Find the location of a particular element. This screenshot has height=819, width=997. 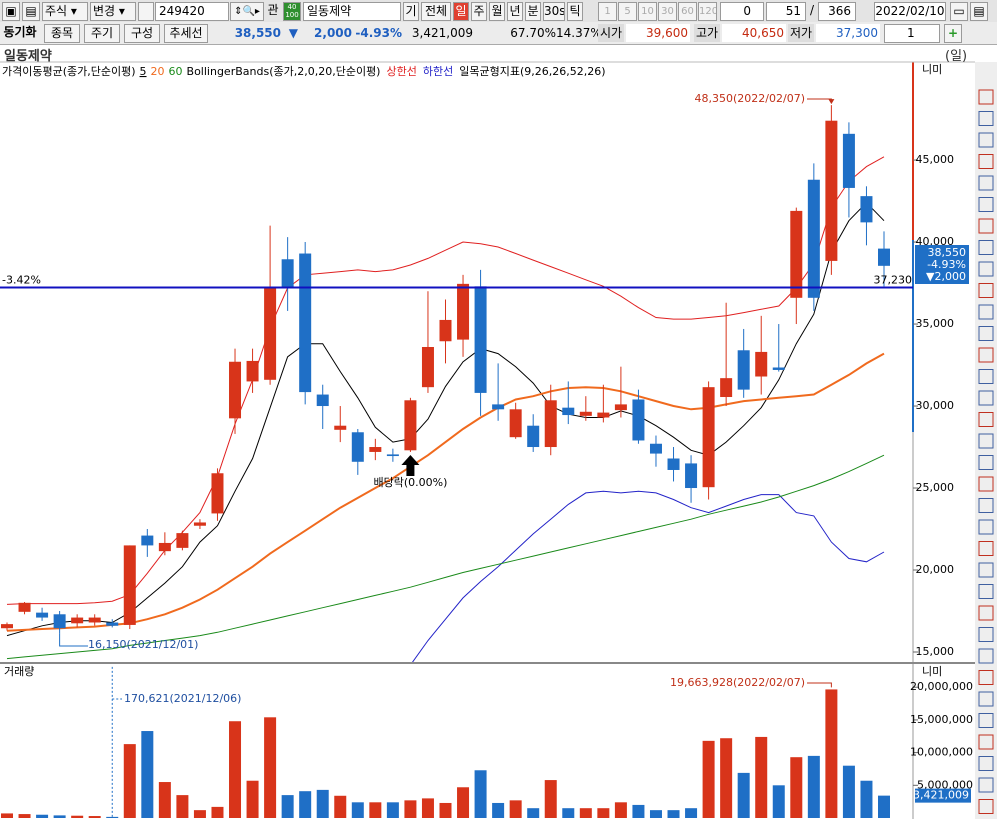

low-label: 저가 is located at coordinates (801, 33).